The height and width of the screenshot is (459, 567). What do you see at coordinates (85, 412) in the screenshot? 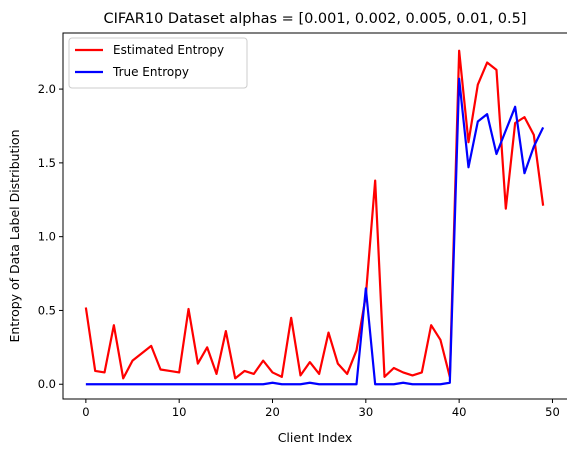
I see `x-tick-label: 0` at bounding box center [85, 412].